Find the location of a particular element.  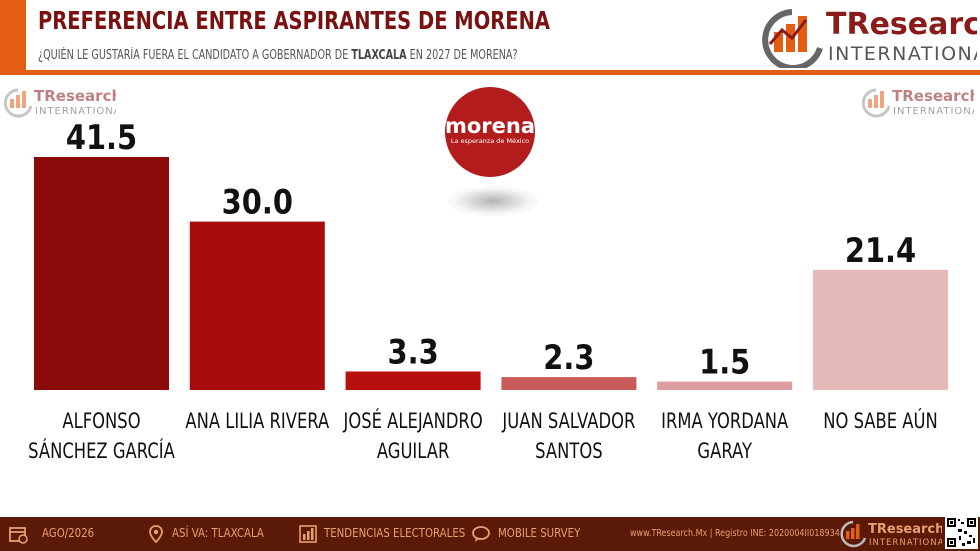

brand-word: TResearch is located at coordinates (901, 24).